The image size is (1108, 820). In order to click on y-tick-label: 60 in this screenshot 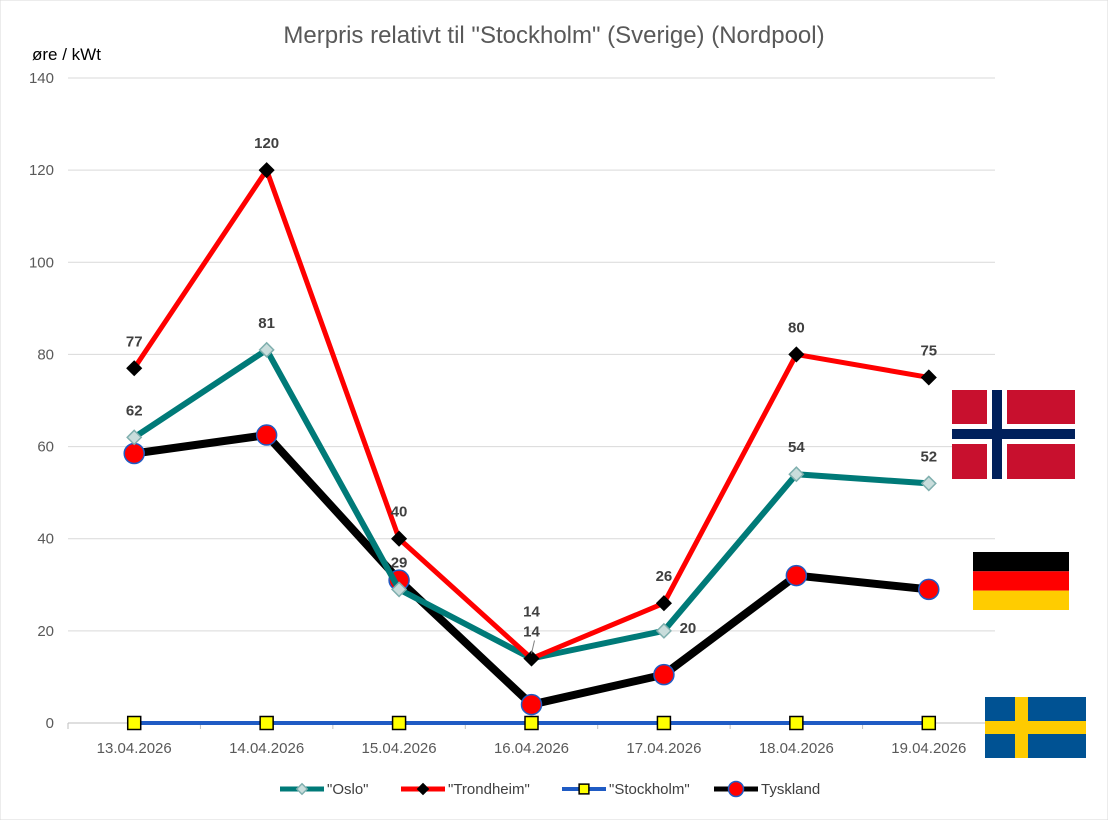, I will do `click(45, 447)`.